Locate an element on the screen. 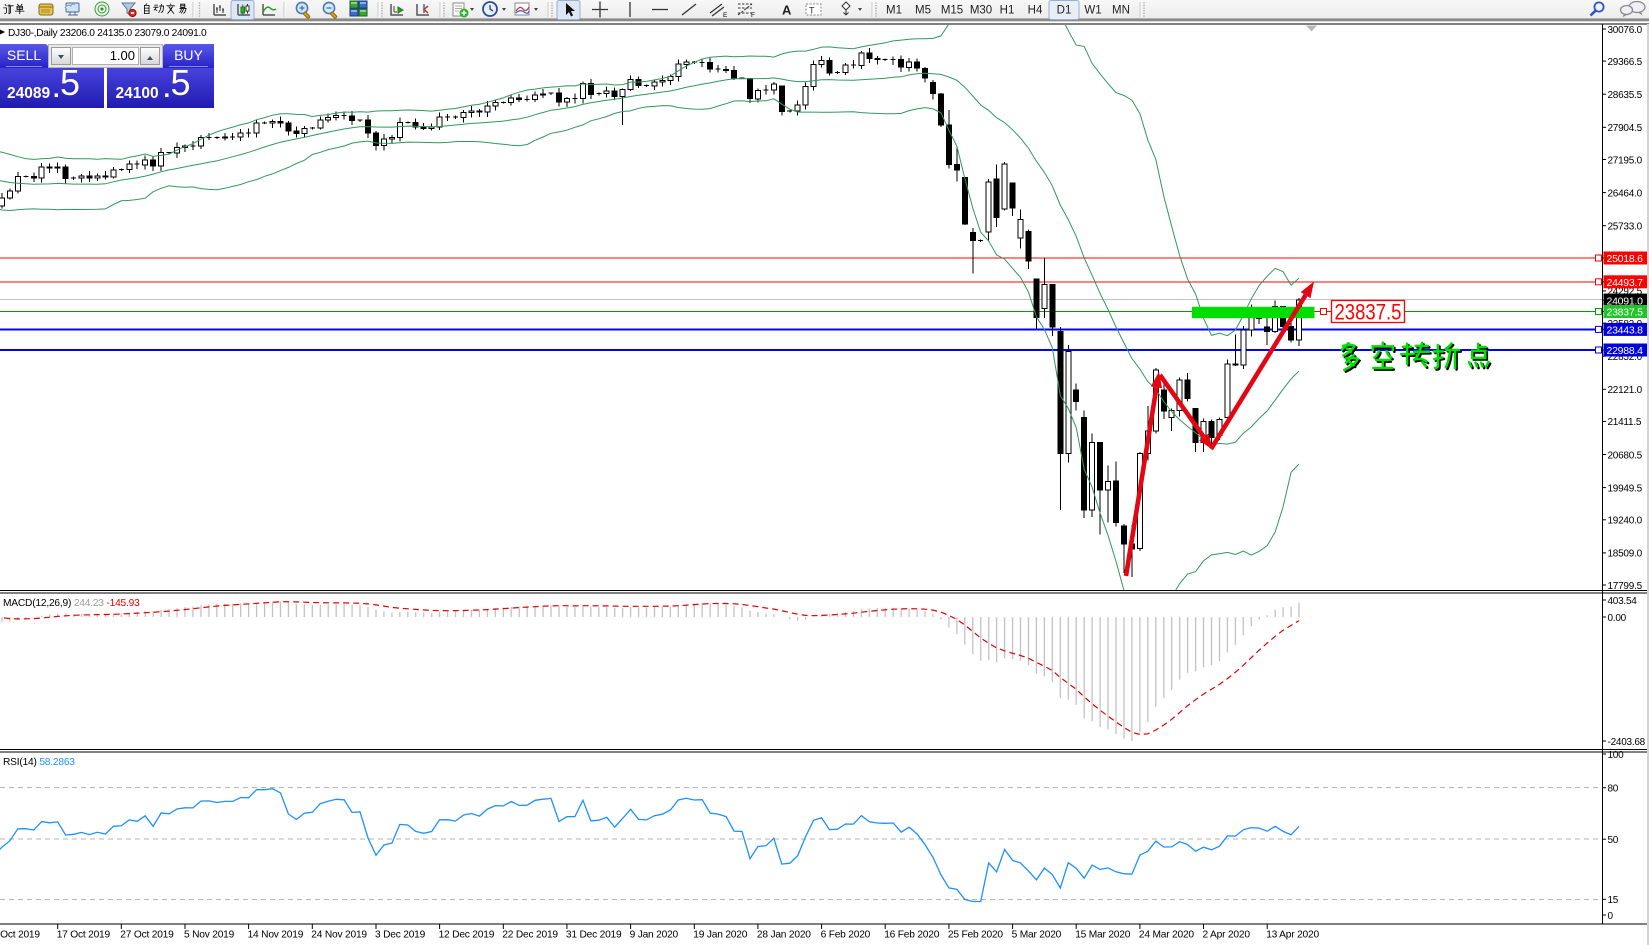  svg-text: 24 Nov 2019 is located at coordinates (339, 935).